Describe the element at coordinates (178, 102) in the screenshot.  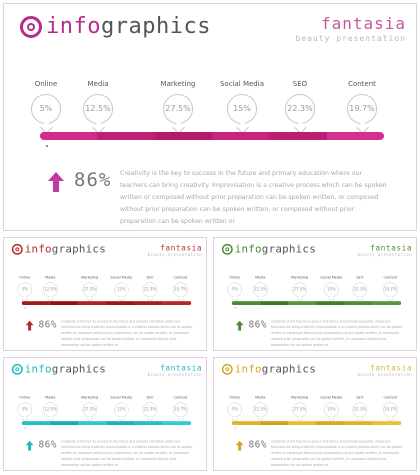
I see `metric-column: Marketing 27.5%` at that location.